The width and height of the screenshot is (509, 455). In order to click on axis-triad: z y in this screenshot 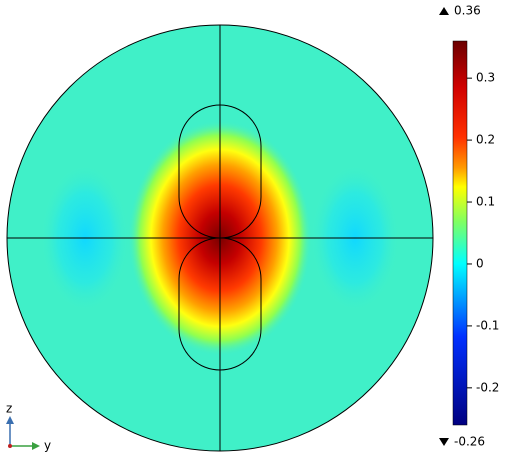, I will do `click(28, 427)`.